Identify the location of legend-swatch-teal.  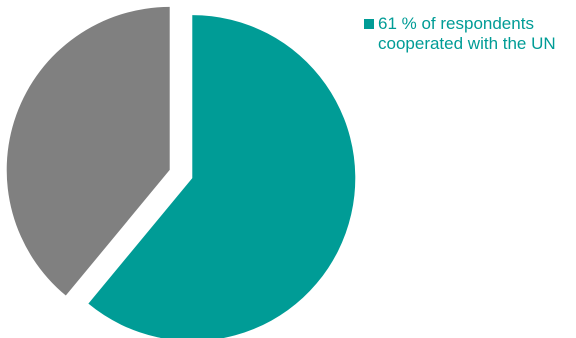
(369, 24).